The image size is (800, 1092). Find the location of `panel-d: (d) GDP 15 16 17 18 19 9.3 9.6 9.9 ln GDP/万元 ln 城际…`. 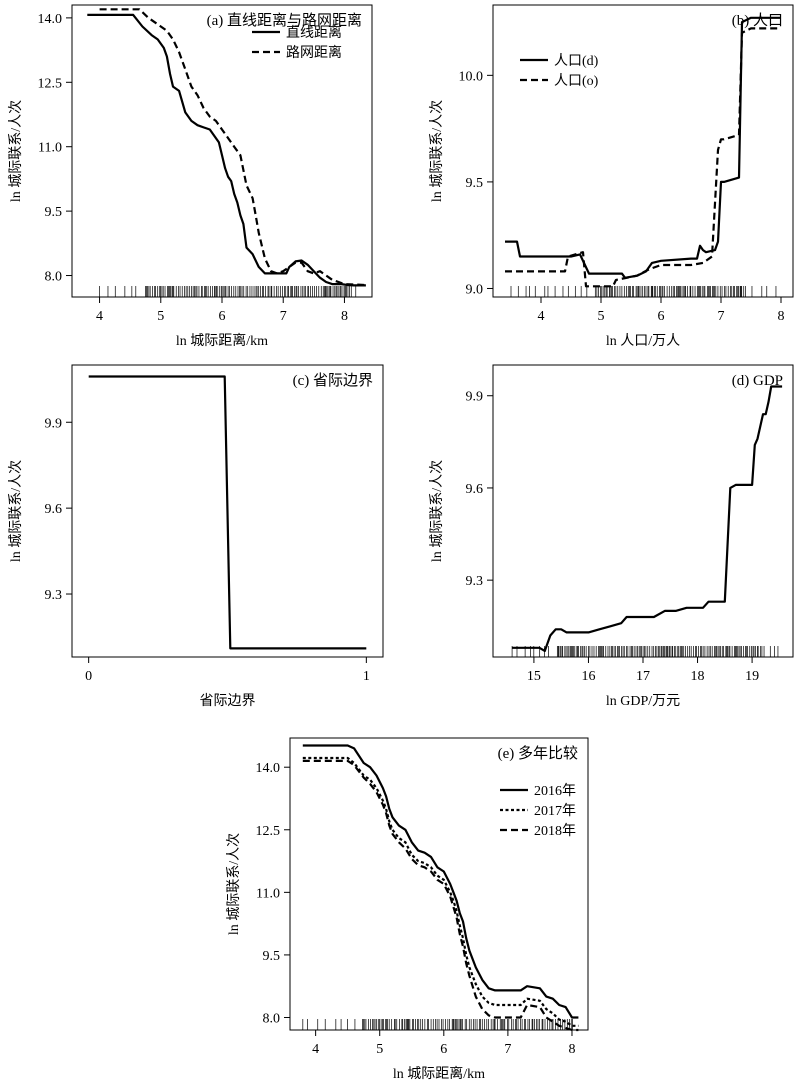

panel-d: (d) GDP 15 16 17 18 19 9.3 9.6 9.9 ln GDP/万元 ln 城际… is located at coordinates (611, 536).